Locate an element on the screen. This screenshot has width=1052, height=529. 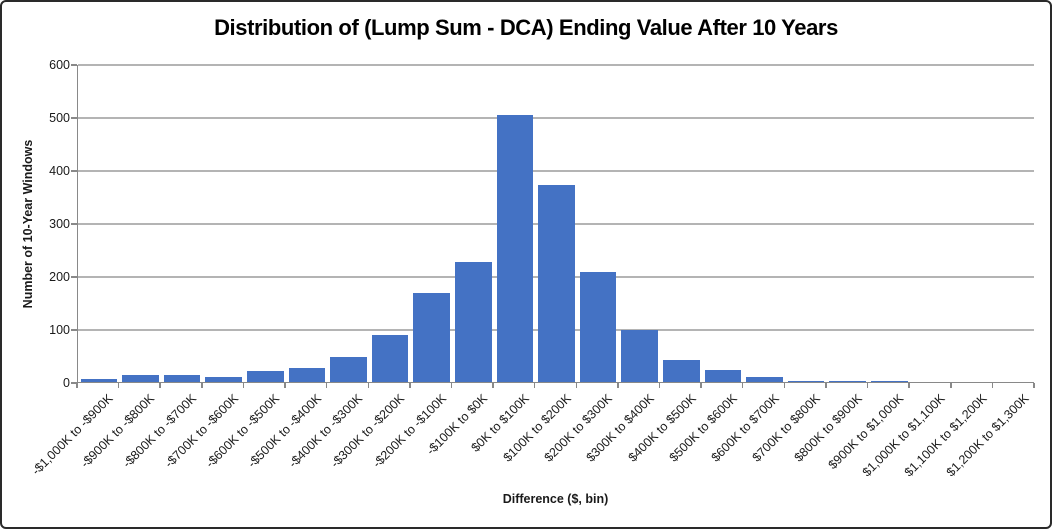
x-tick-label: -$900K to -$800K is located at coordinates (118, 431).